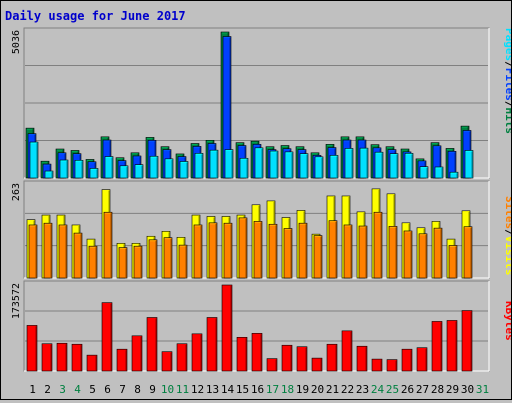  I want to click on legend-panel1: Pages/Files/Hits, so click(507, 81).